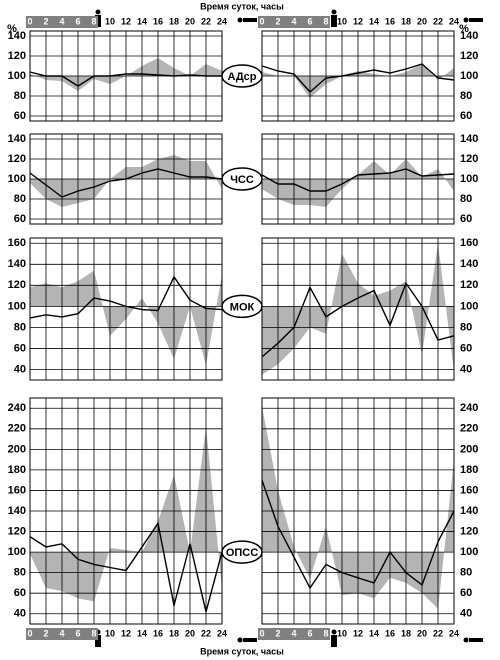  I want to click on row-label: МОК, so click(242, 307).